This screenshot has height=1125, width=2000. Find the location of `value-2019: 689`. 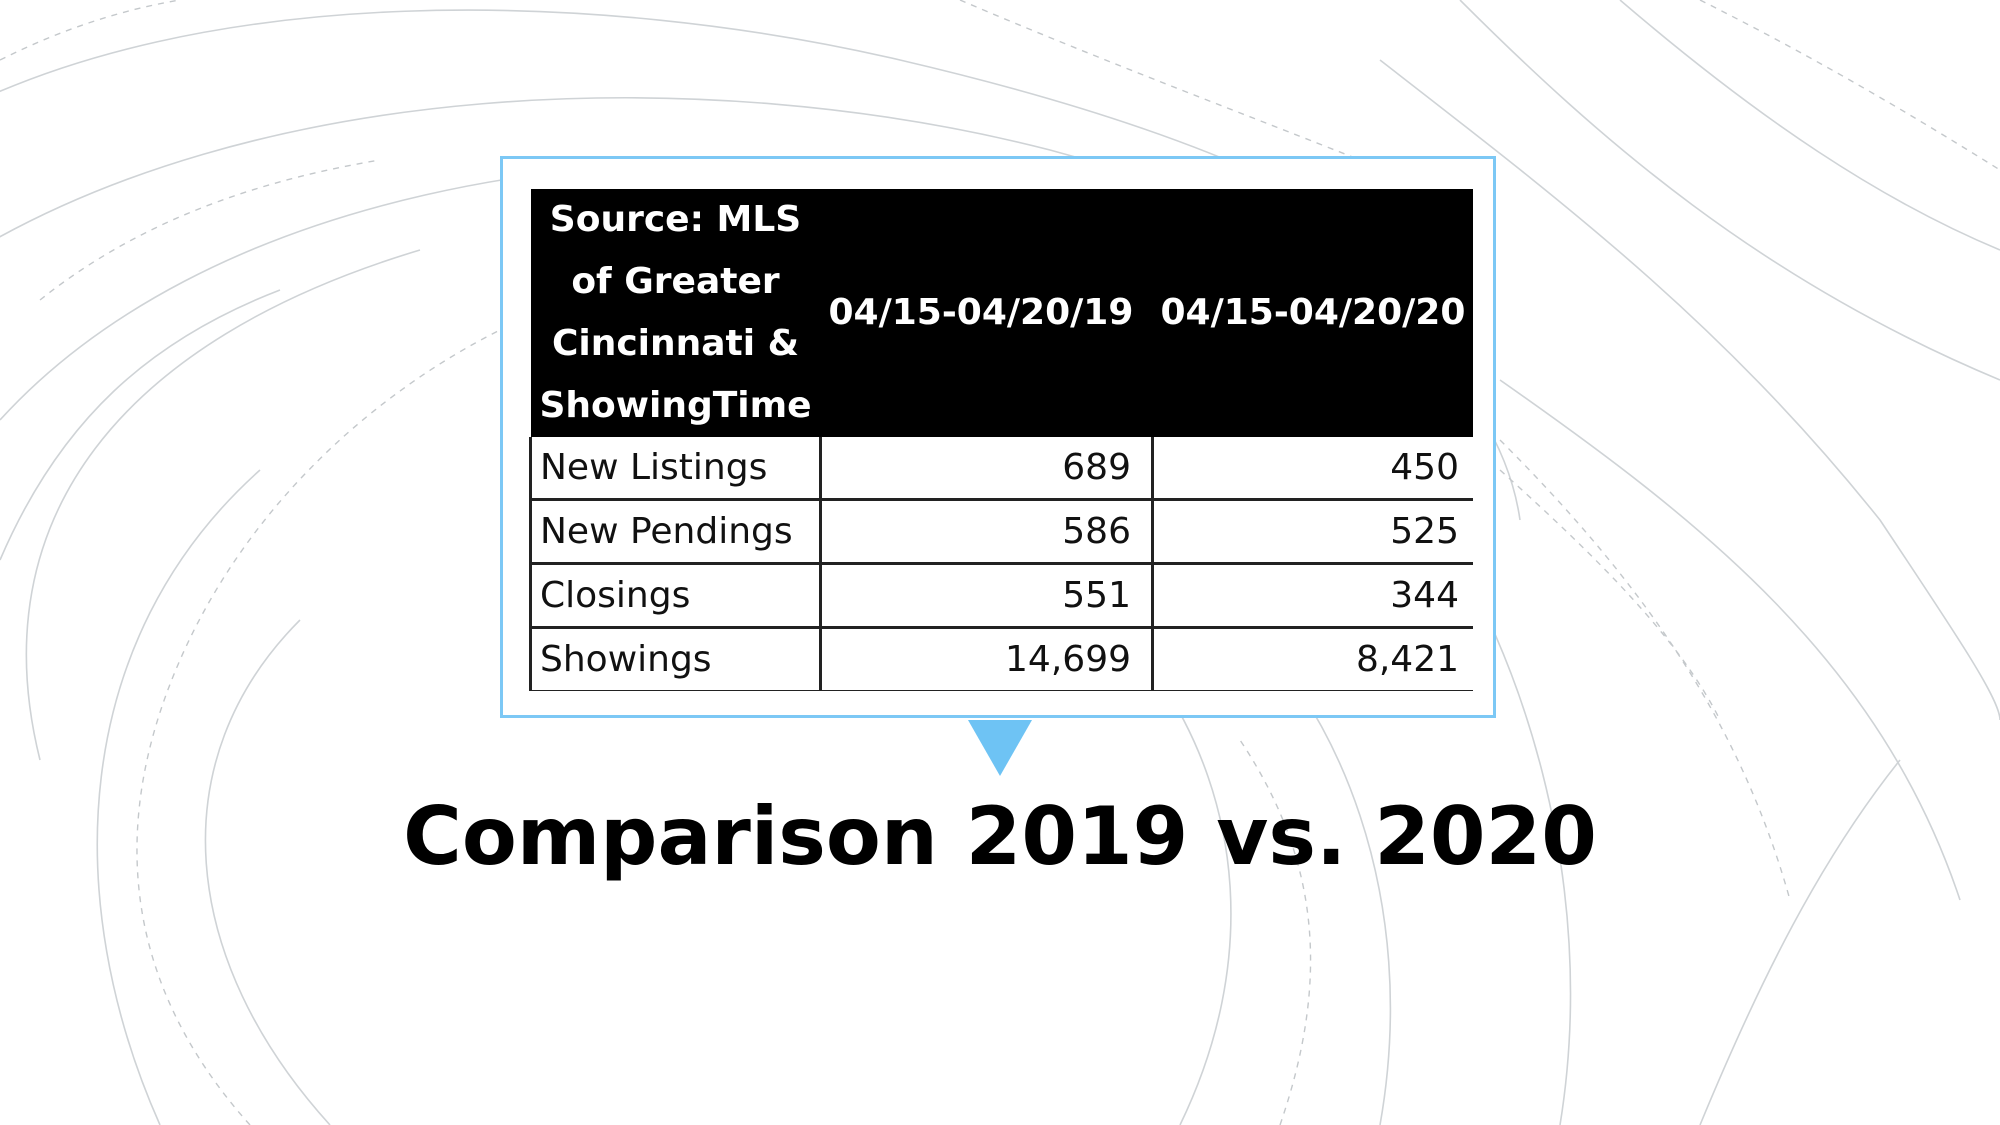

value-2019: 689 is located at coordinates (987, 469).